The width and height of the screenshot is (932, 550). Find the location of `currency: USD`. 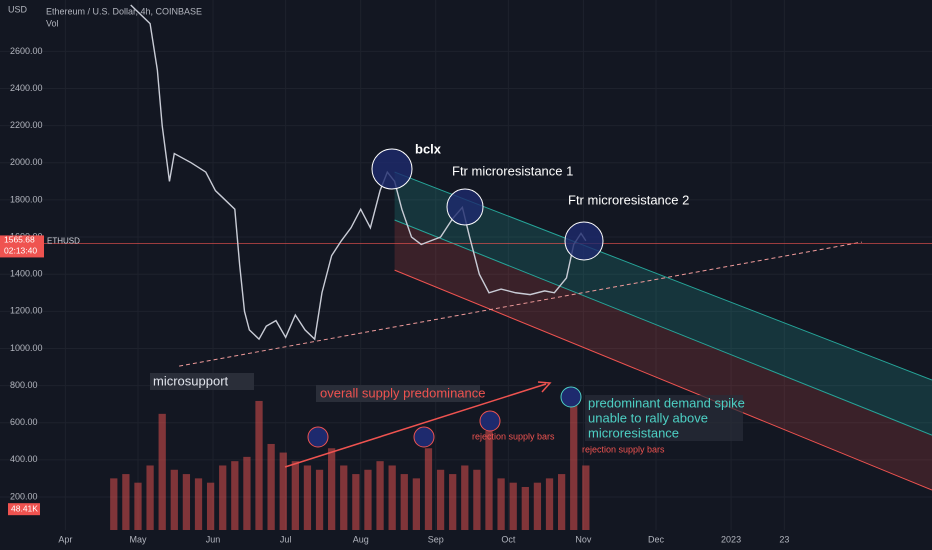

currency: USD is located at coordinates (18, 9).